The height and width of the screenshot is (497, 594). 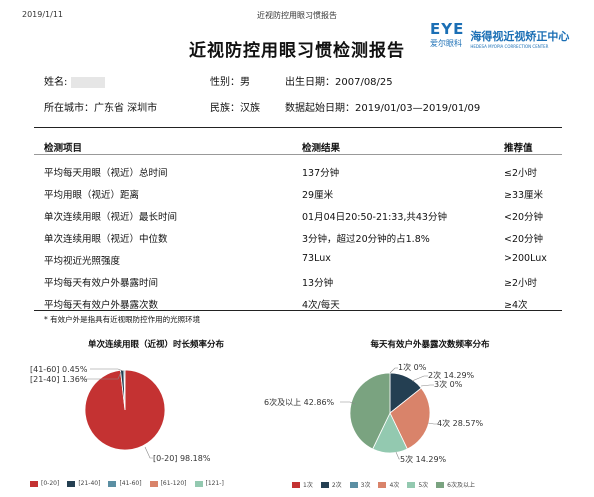 I want to click on legend-label: 1次, so click(x=308, y=485).